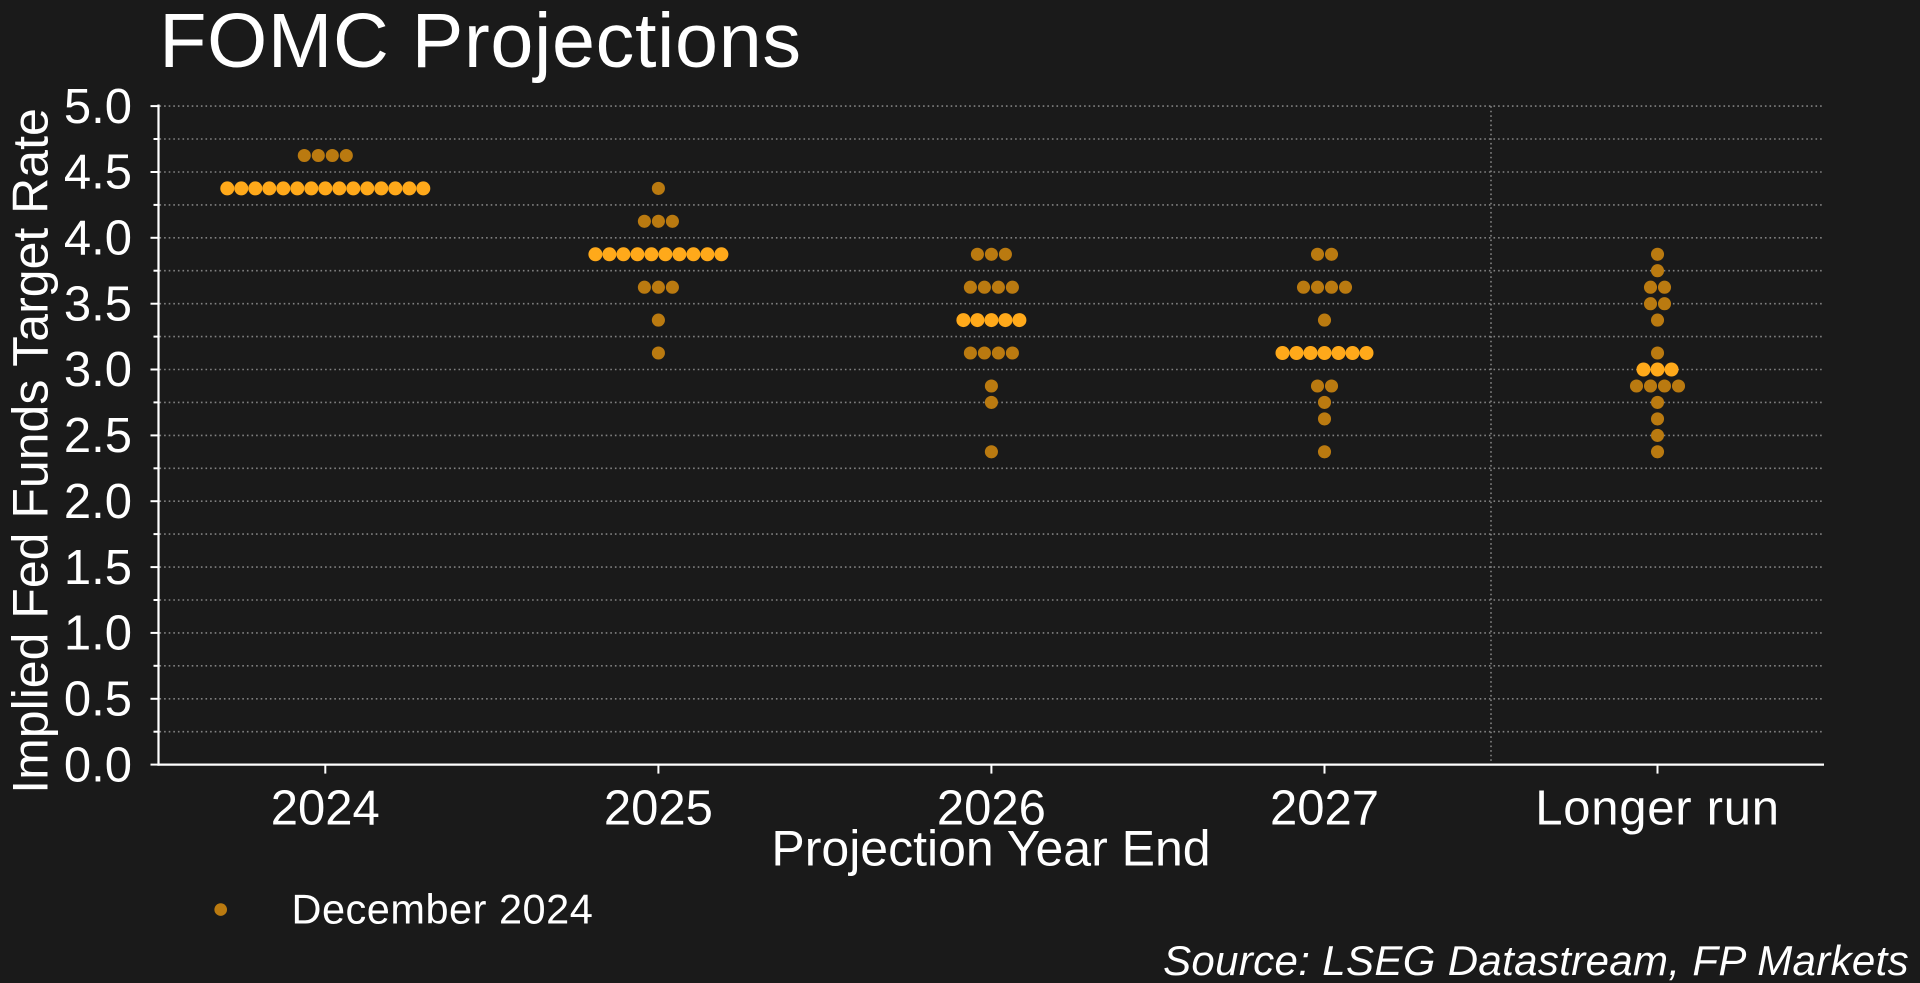 This screenshot has width=1920, height=983. What do you see at coordinates (658, 809) in the screenshot?
I see `svg-text: 2025` at bounding box center [658, 809].